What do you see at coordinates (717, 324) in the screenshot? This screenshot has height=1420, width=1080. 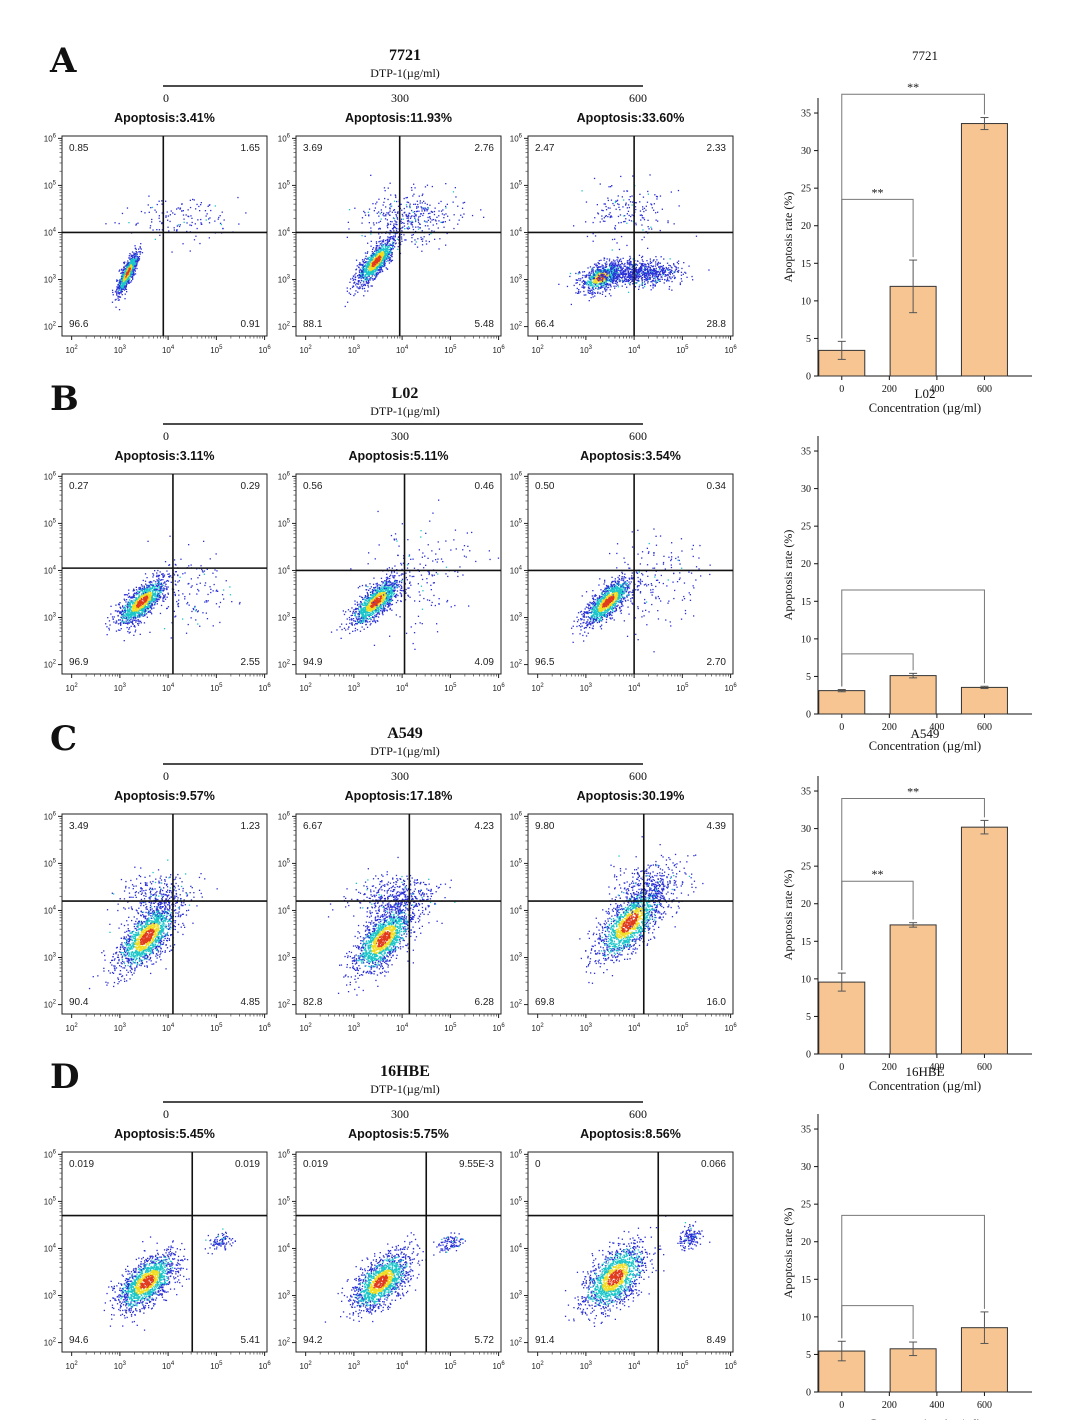 I see `quadrant-lower-right: 28.8` at bounding box center [717, 324].